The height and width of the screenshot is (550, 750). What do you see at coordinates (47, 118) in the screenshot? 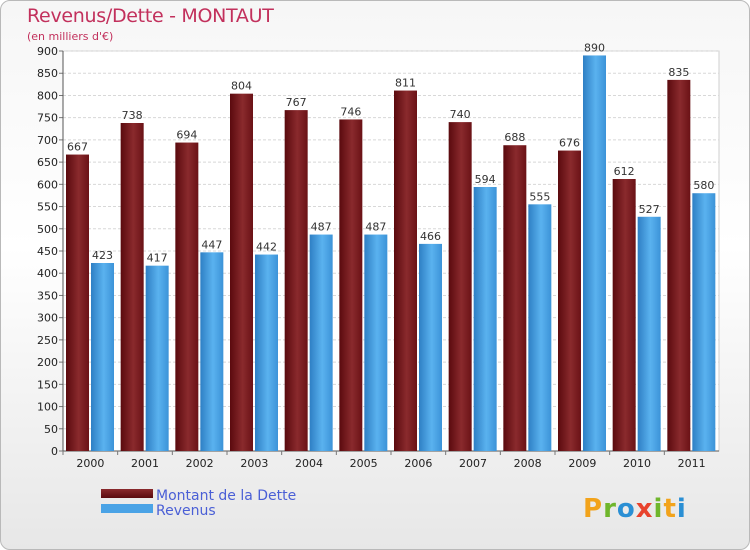
I see `y-tick-label: 750` at bounding box center [47, 118].